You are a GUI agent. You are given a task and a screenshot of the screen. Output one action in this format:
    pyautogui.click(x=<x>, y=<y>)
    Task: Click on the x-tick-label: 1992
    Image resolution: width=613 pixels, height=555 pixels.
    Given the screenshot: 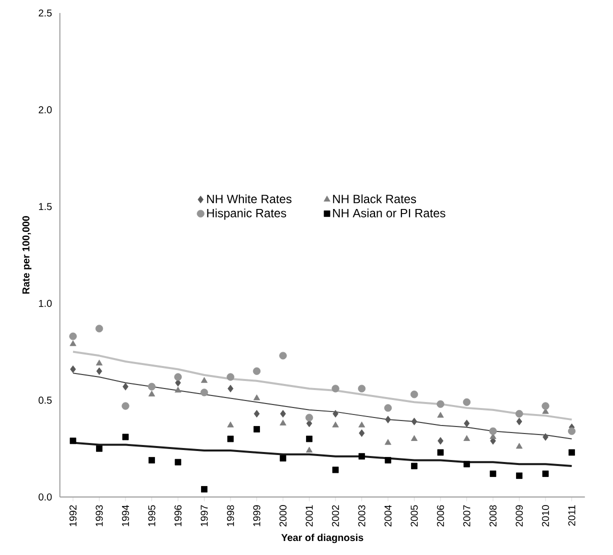 What is the action you would take?
    pyautogui.click(x=73, y=515)
    